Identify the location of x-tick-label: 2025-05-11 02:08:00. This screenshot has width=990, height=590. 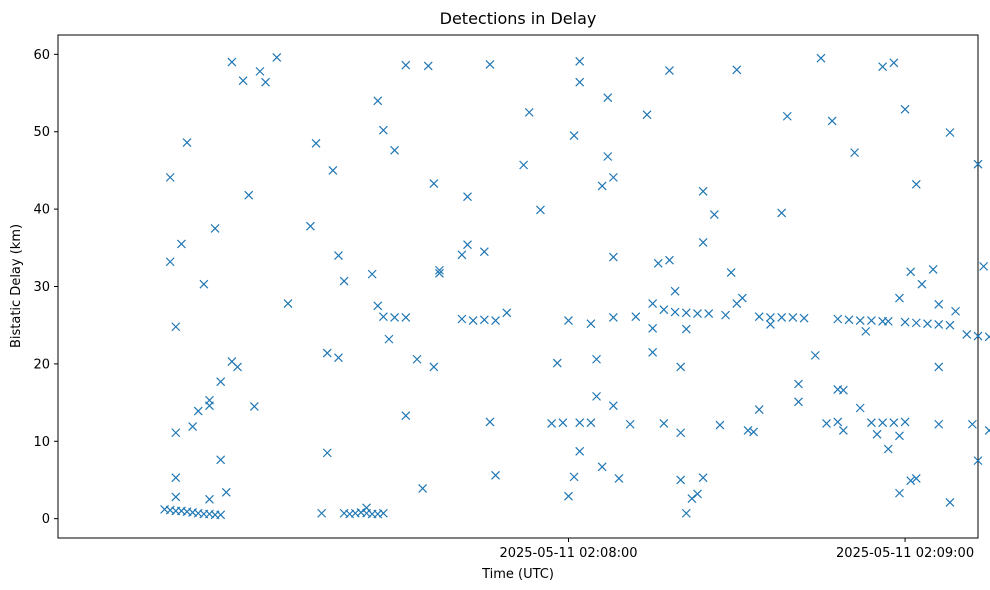
(568, 553).